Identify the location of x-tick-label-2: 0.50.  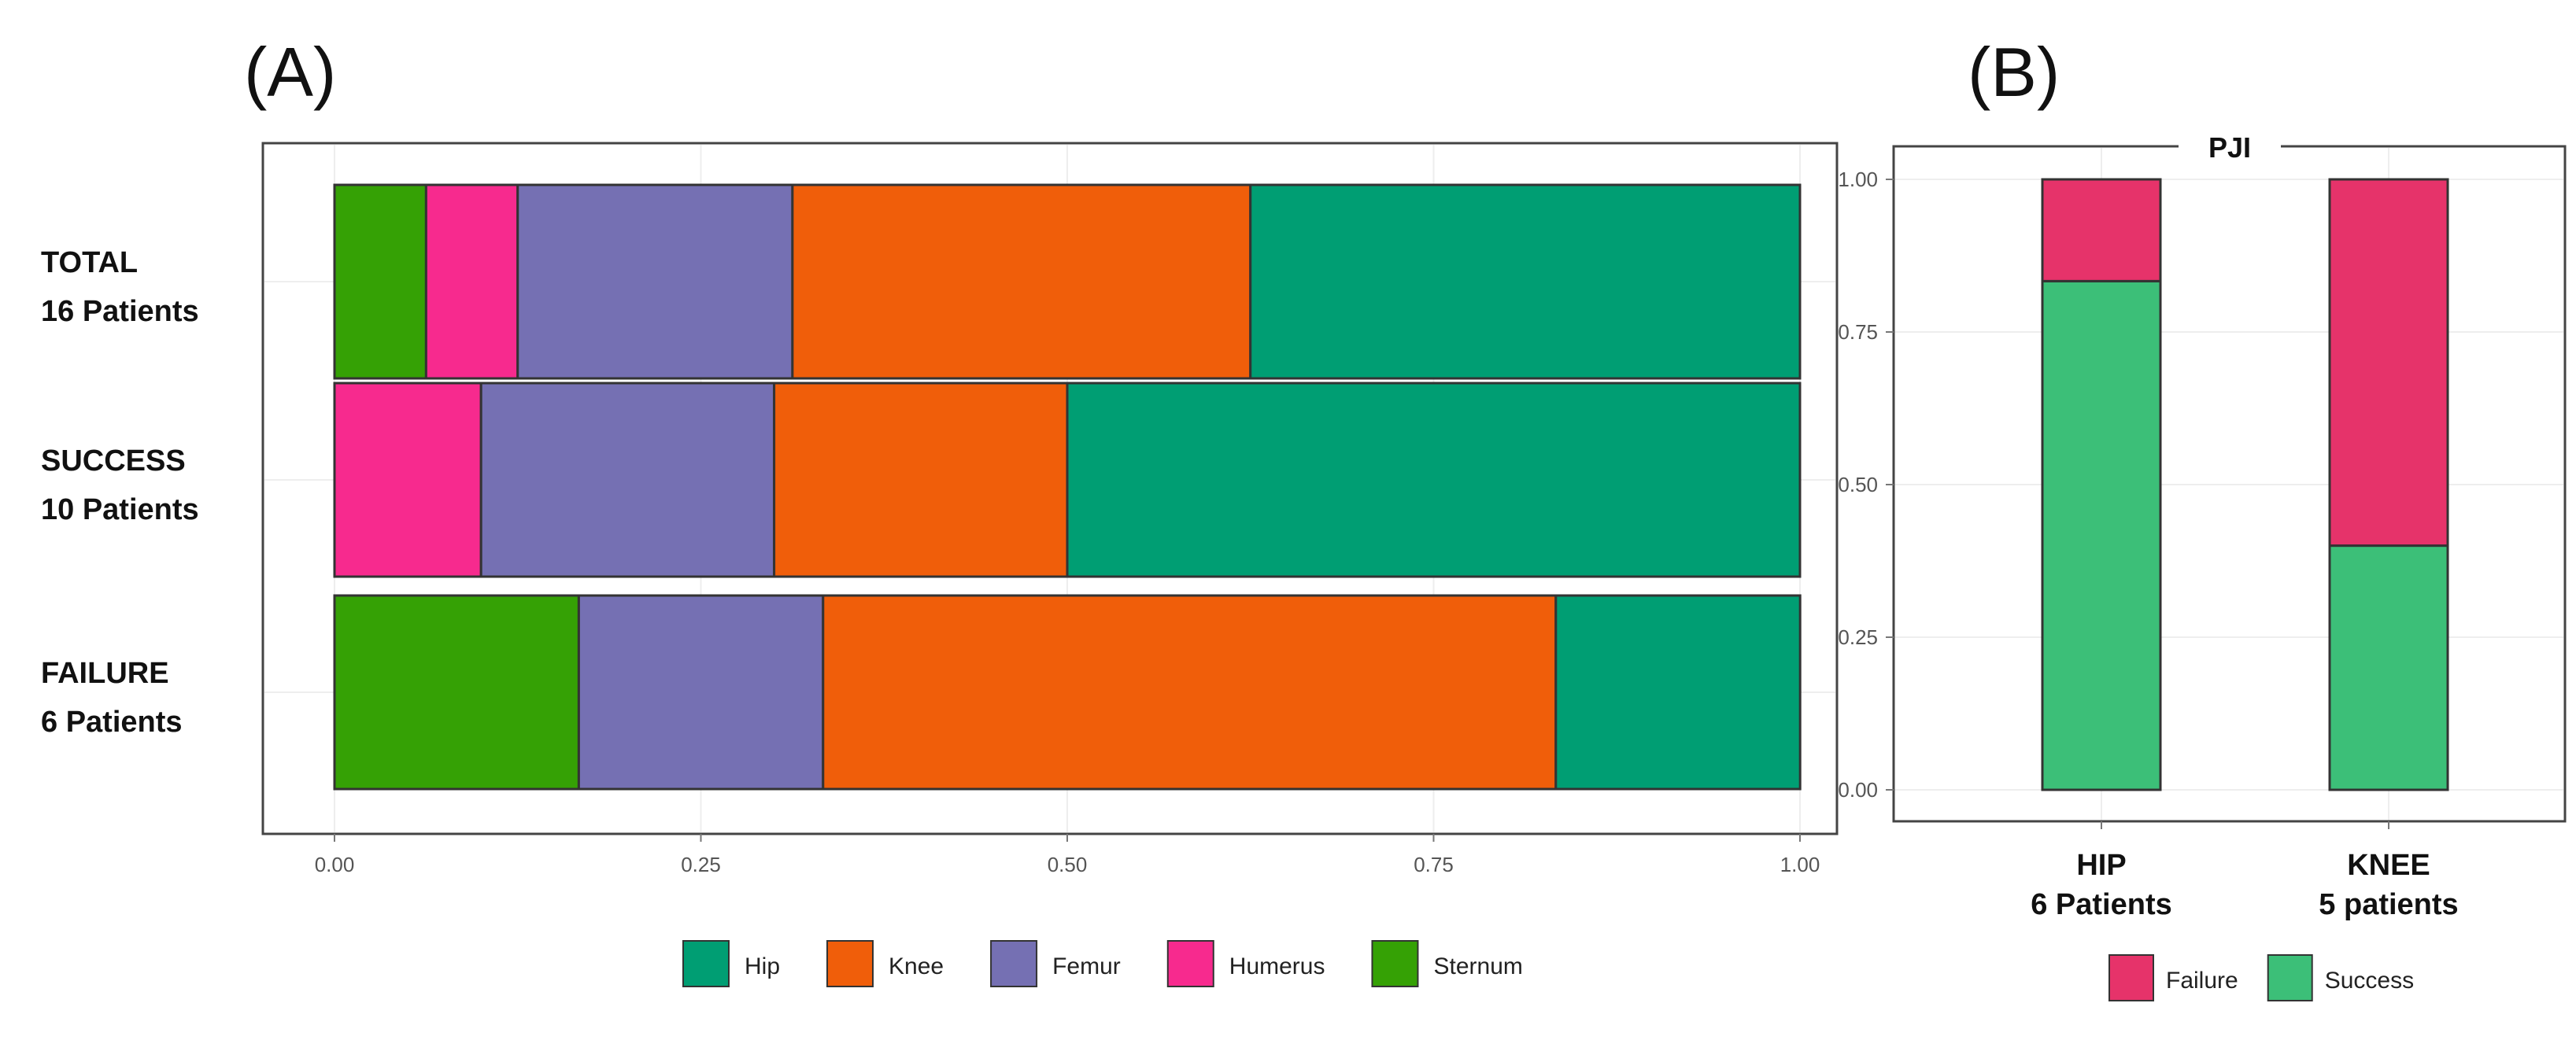
(1068, 865).